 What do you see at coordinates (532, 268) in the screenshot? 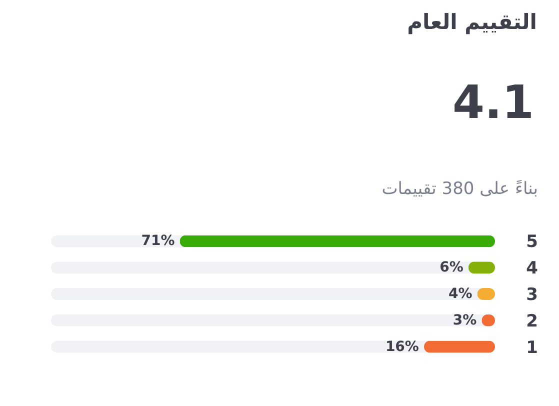
I see `y-tick-label: 4` at bounding box center [532, 268].